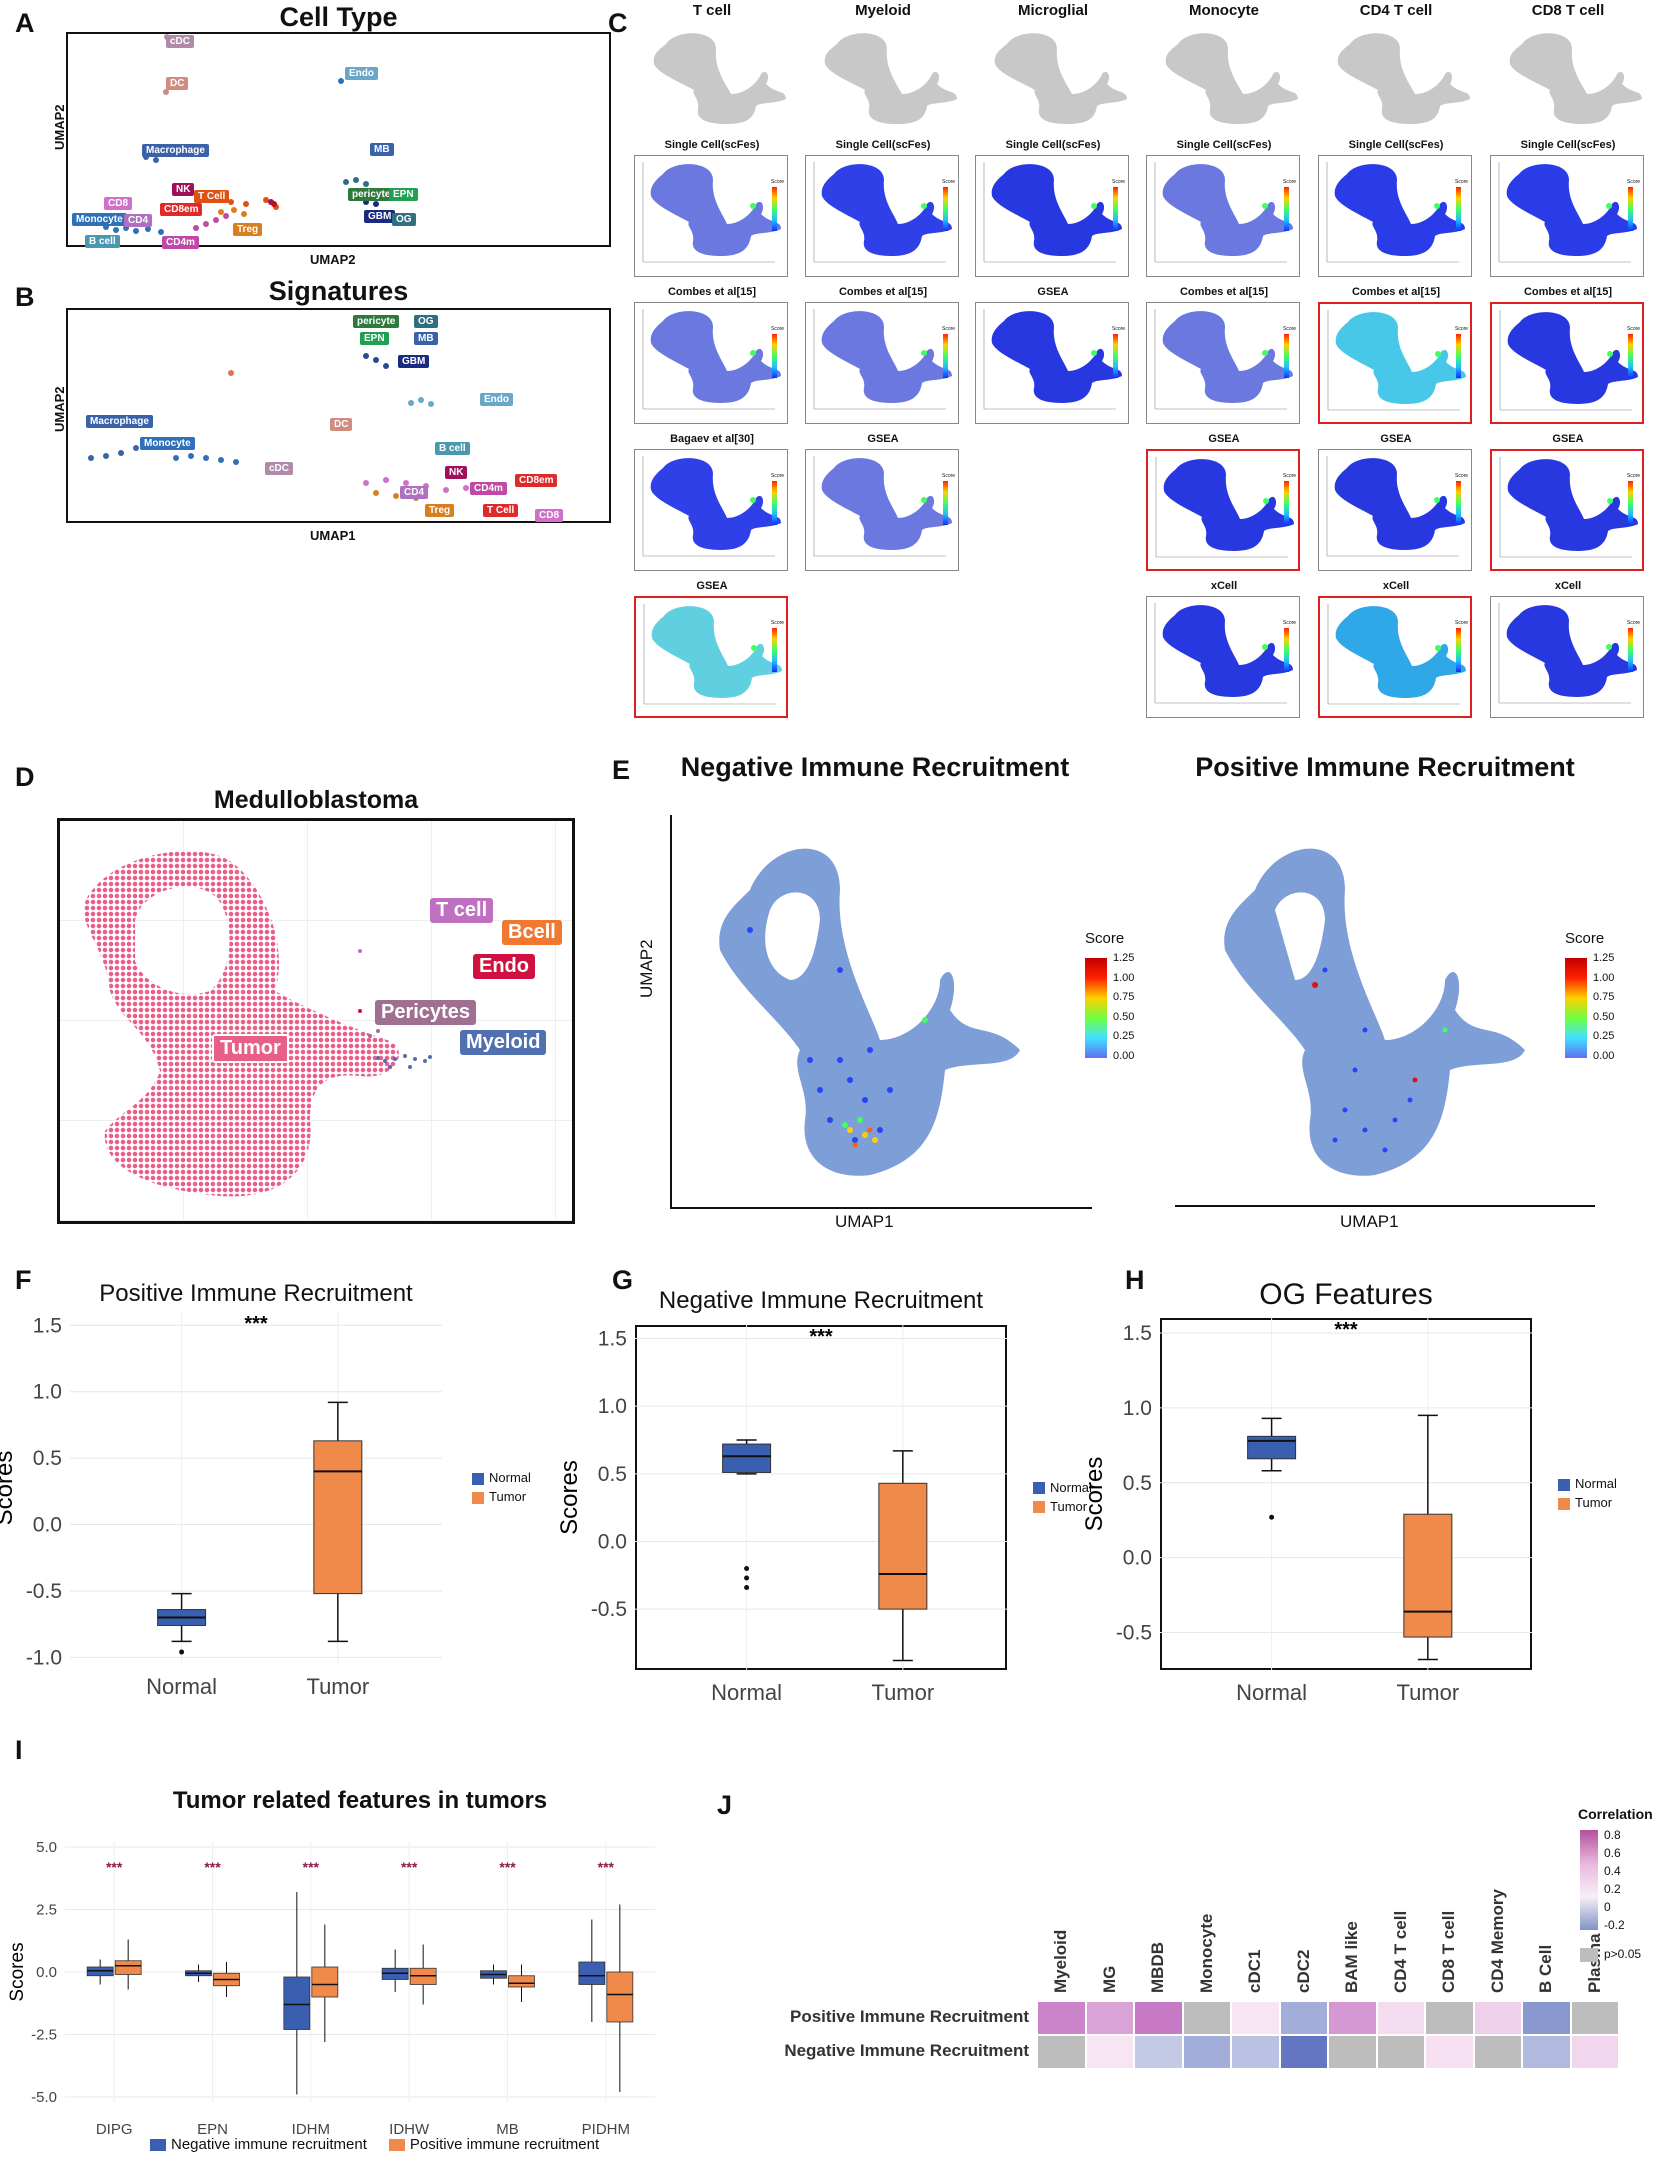 This screenshot has width=1654, height=2159. I want to click on y-tick-label: 0.0, so click(612, 1541).